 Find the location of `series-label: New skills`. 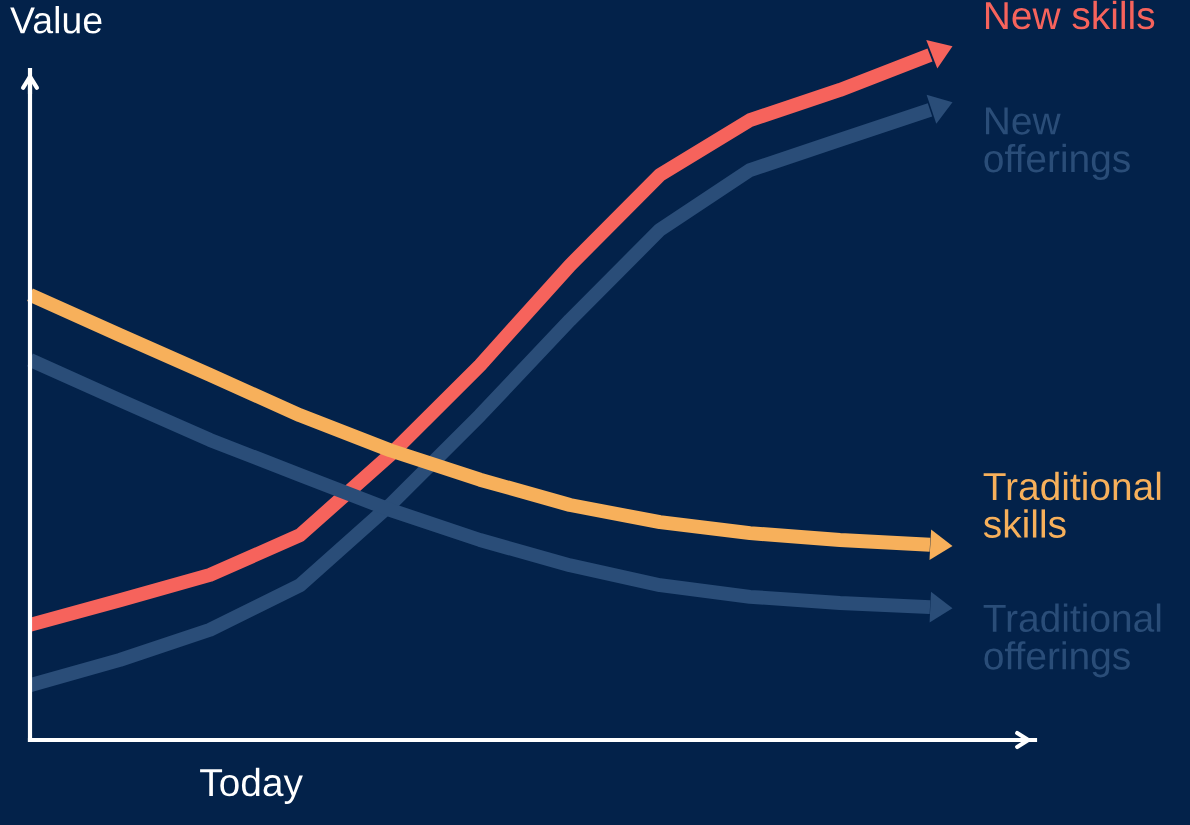

series-label: New skills is located at coordinates (1070, 15).